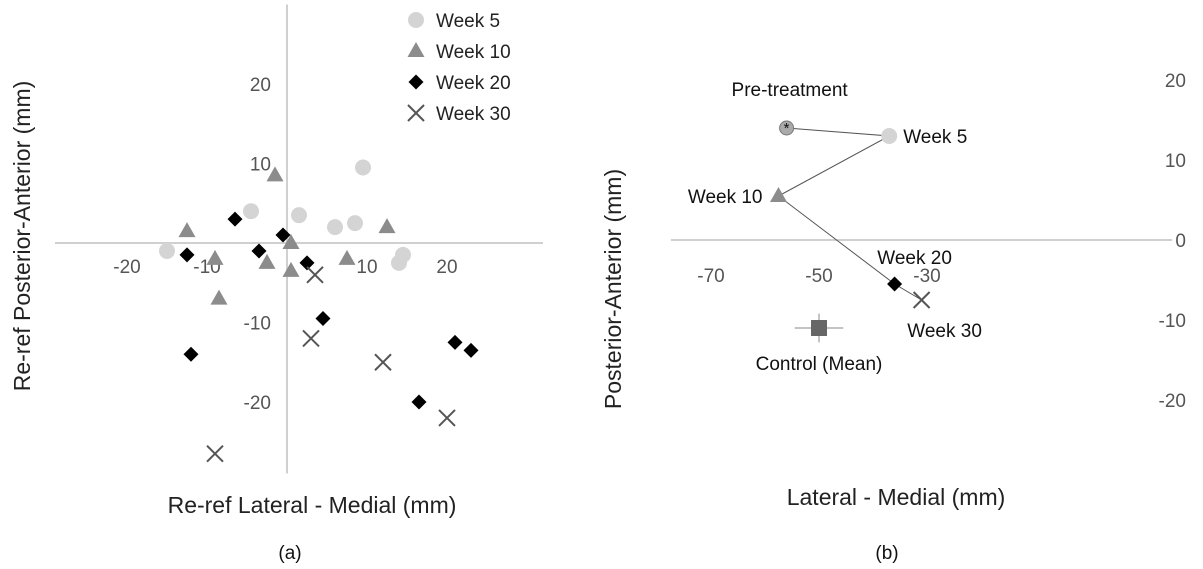 Image resolution: width=1203 pixels, height=569 pixels. I want to click on chart-b-control-marker, so click(819, 328).